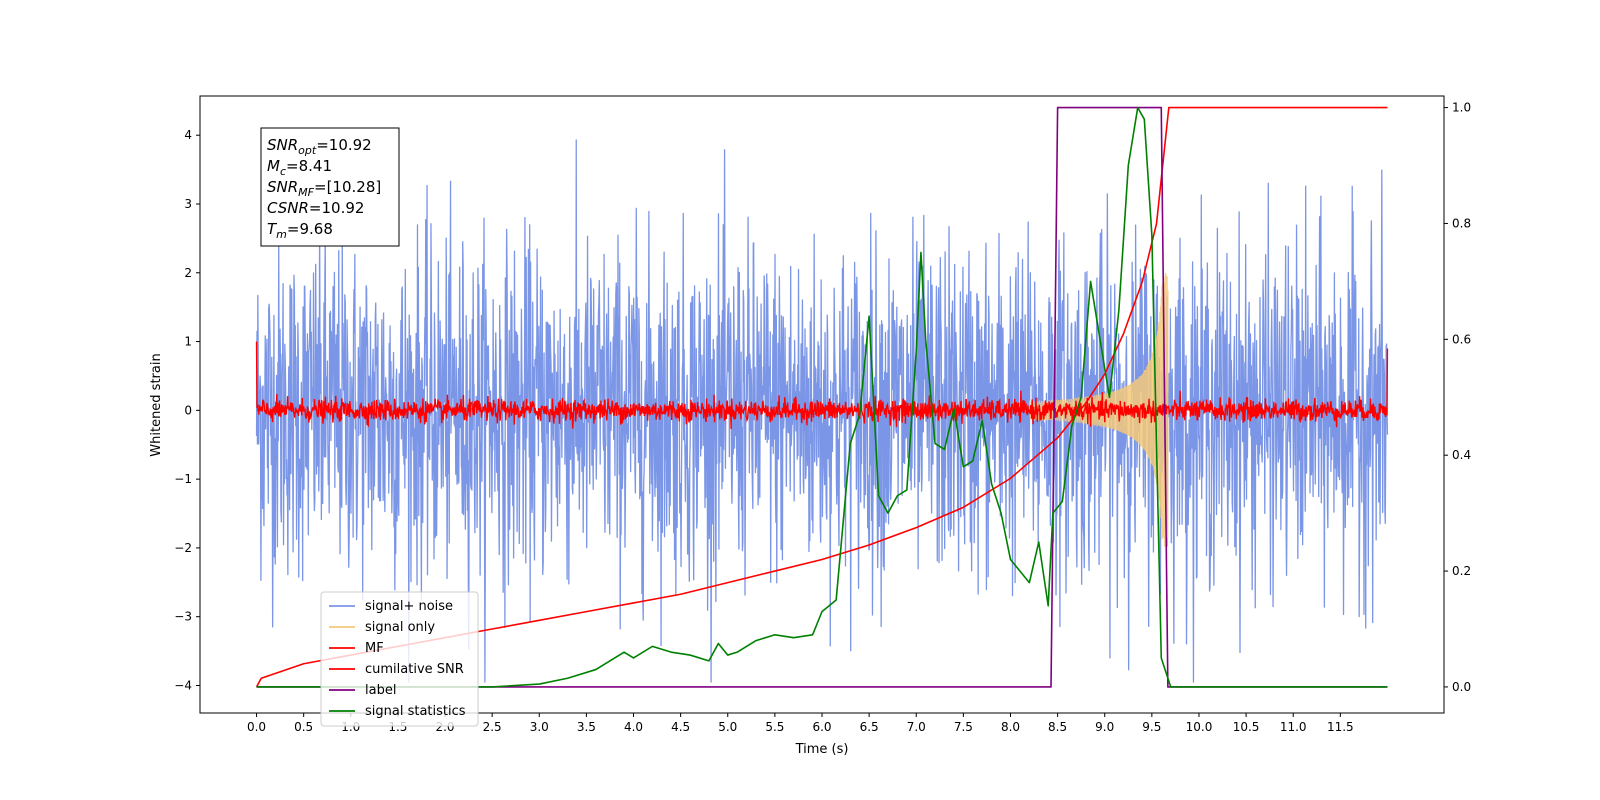  What do you see at coordinates (1246, 727) in the screenshot?
I see `x-tick-label: 10.5` at bounding box center [1246, 727].